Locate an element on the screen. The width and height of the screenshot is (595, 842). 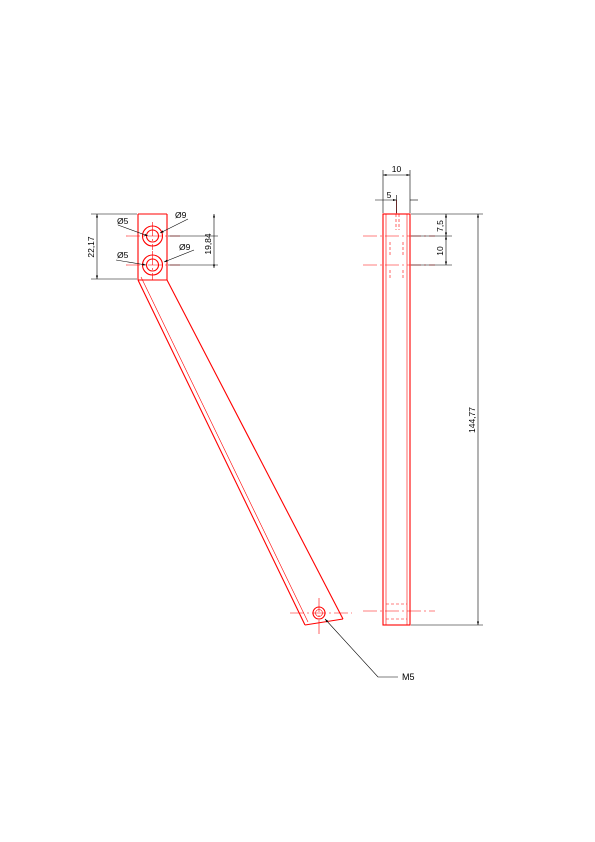
dimension-22-17: 22,17 is located at coordinates (111, 246).